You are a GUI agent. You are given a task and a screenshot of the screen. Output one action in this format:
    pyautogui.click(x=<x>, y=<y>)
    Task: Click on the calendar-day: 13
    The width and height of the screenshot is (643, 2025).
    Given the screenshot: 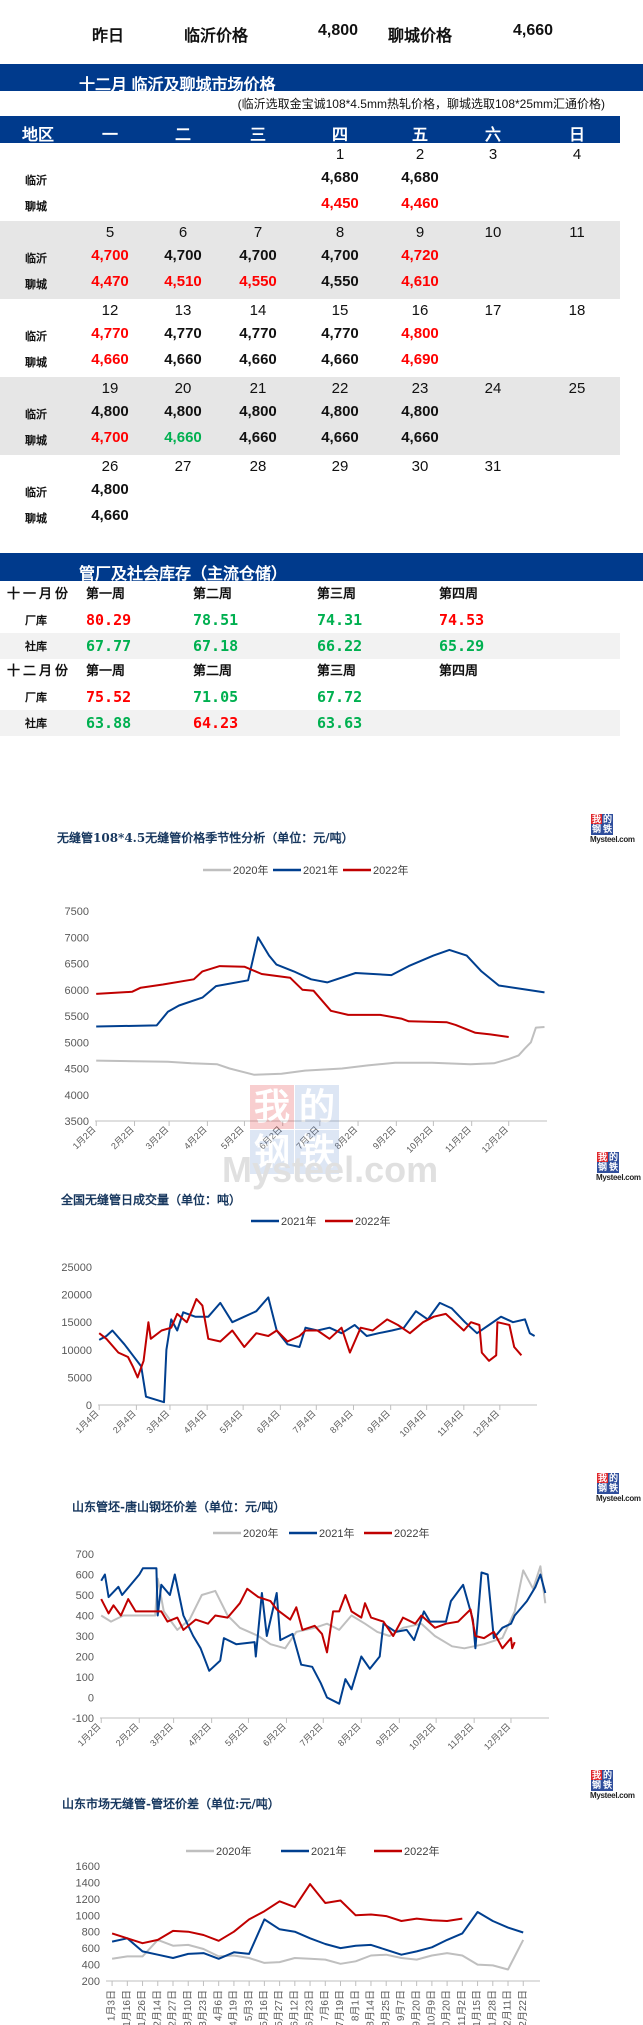 What is the action you would take?
    pyautogui.click(x=183, y=310)
    